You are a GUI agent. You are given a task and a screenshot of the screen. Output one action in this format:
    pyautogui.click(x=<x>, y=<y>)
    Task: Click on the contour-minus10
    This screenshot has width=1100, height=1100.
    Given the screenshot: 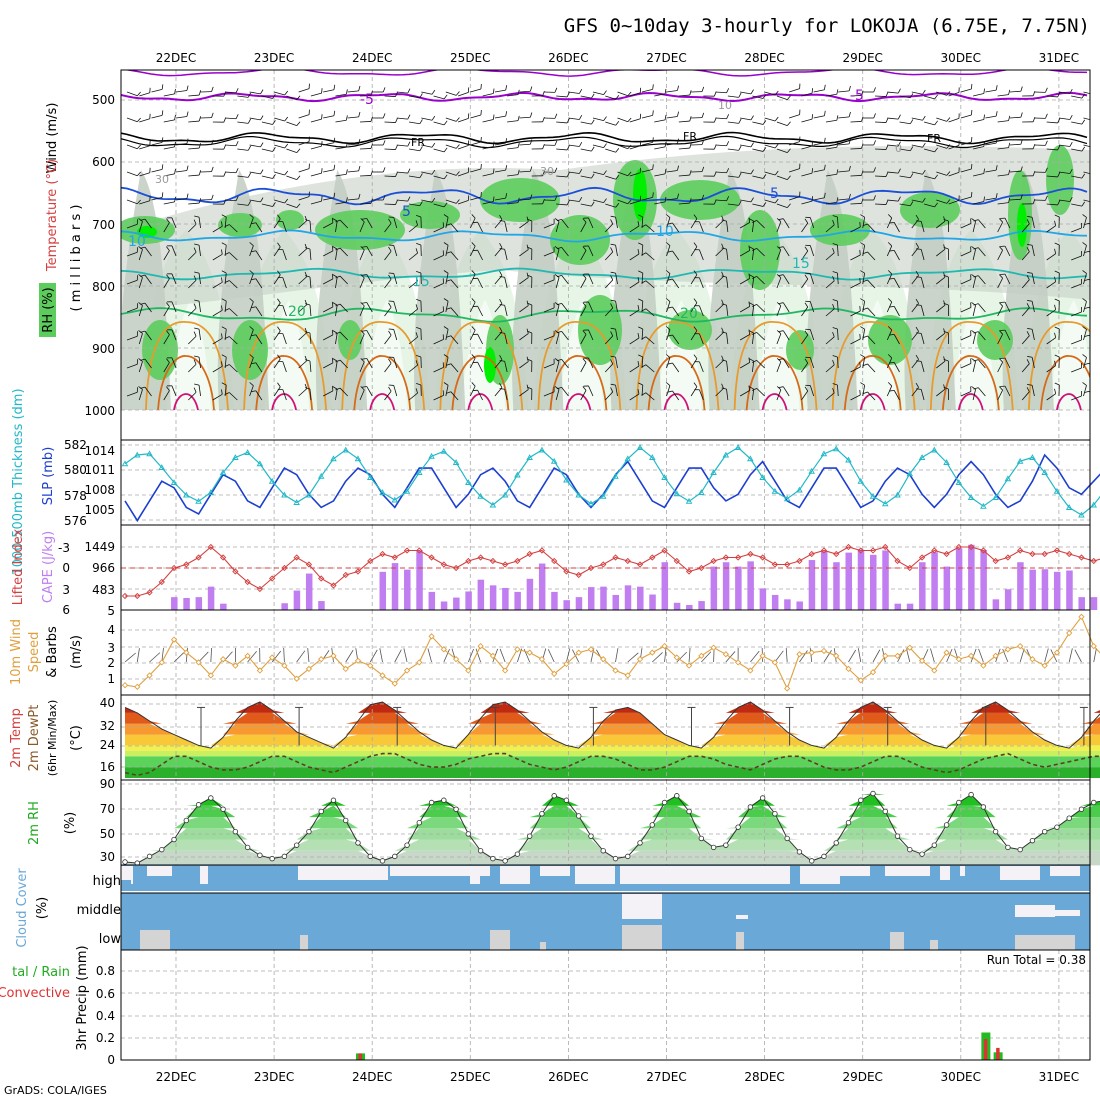 What is the action you would take?
    pyautogui.click(x=605, y=73)
    